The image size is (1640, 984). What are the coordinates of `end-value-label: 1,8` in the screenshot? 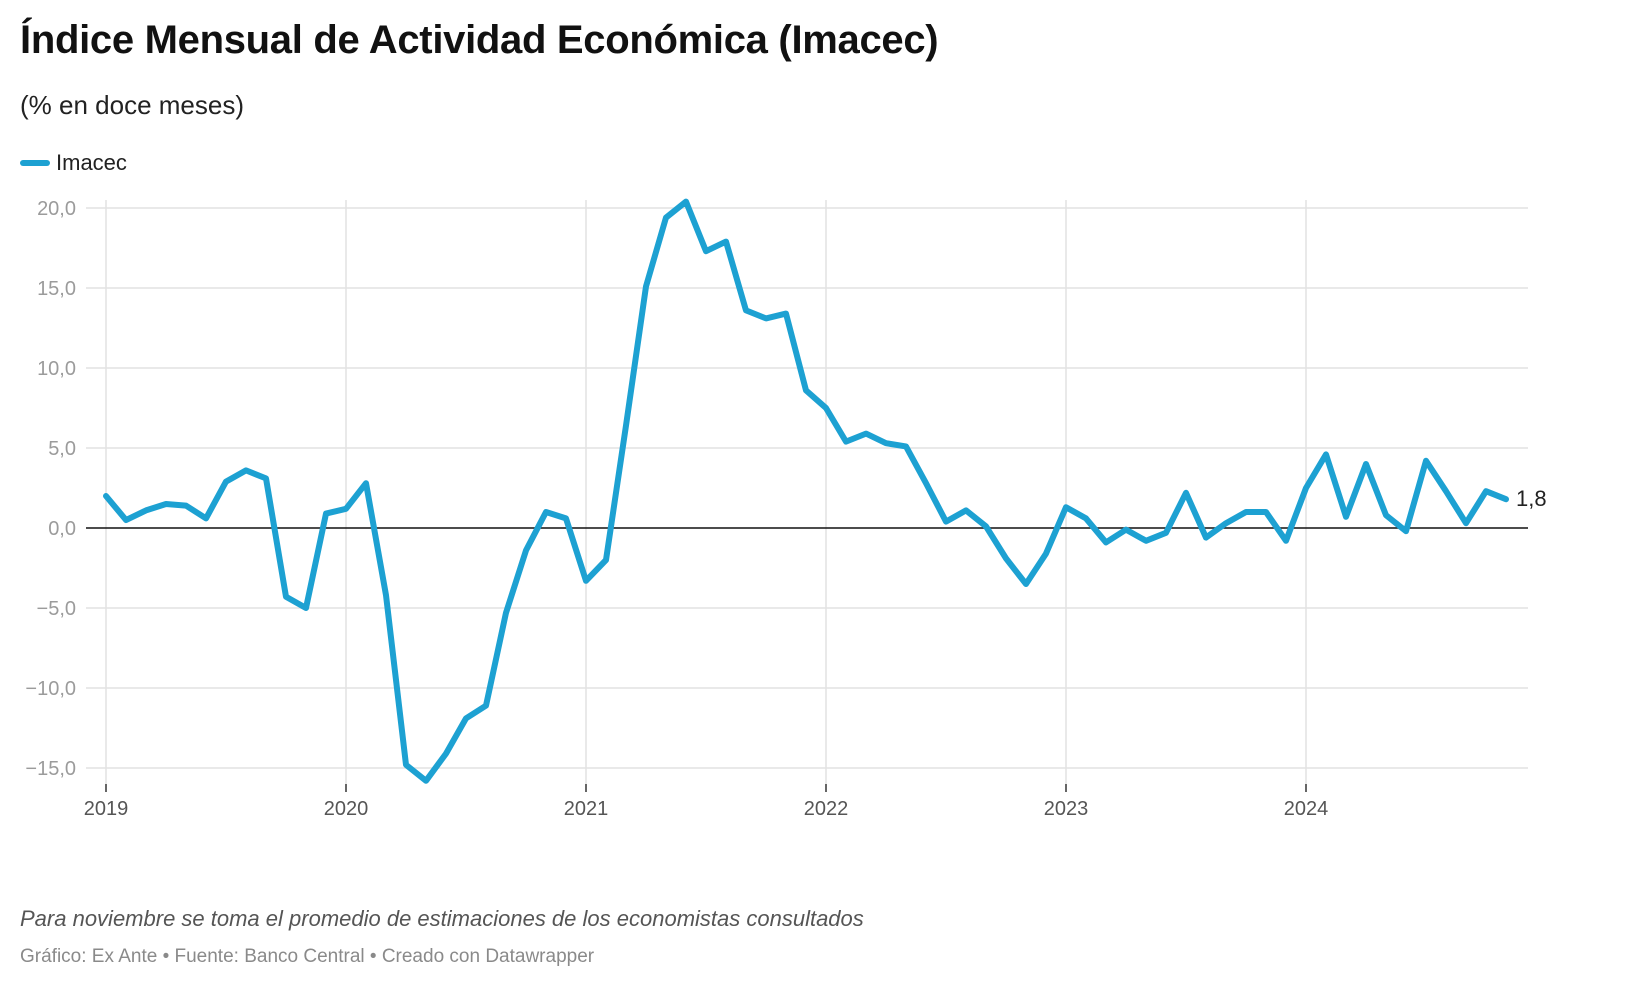 It's located at (1531, 498).